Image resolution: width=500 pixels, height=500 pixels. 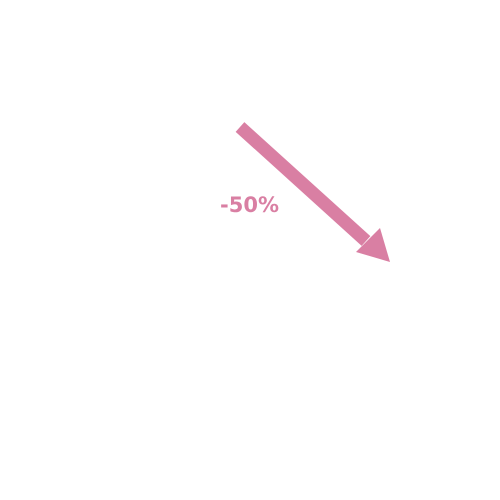 I want to click on arrow-head, so click(x=373, y=245).